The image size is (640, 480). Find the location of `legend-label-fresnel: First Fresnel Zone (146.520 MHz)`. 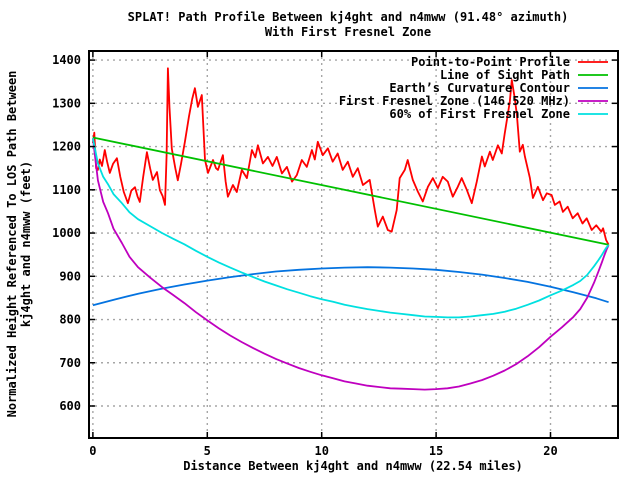

legend-label-fresnel: First Fresnel Zone (146.520 MHz) is located at coordinates (454, 101).